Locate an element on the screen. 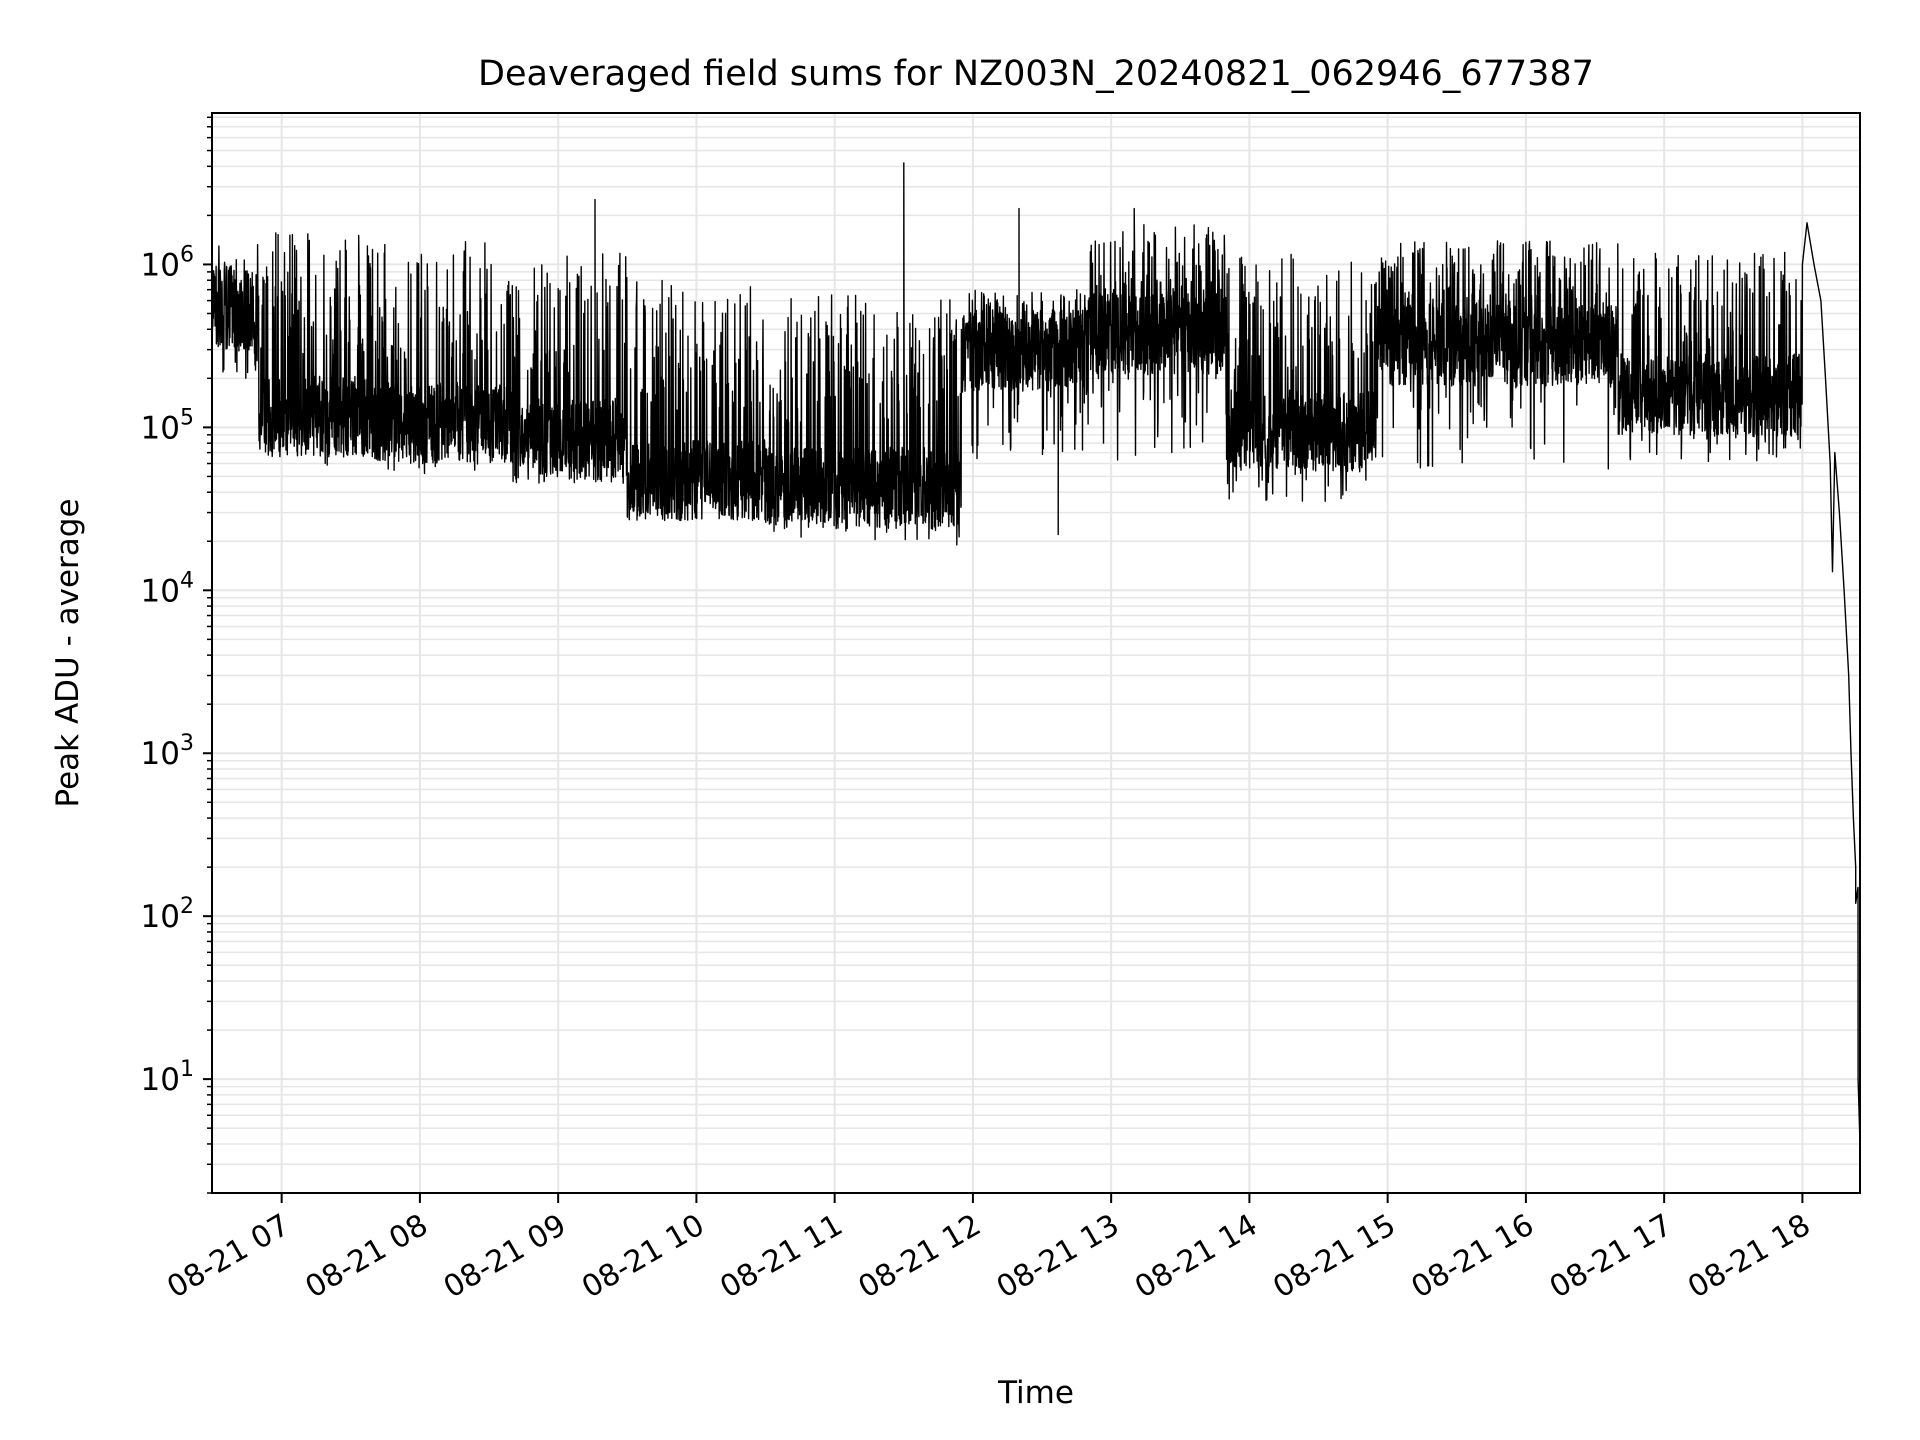 This screenshot has width=1920, height=1440. y-axis-label: Peak ADU - average is located at coordinates (68, 652).